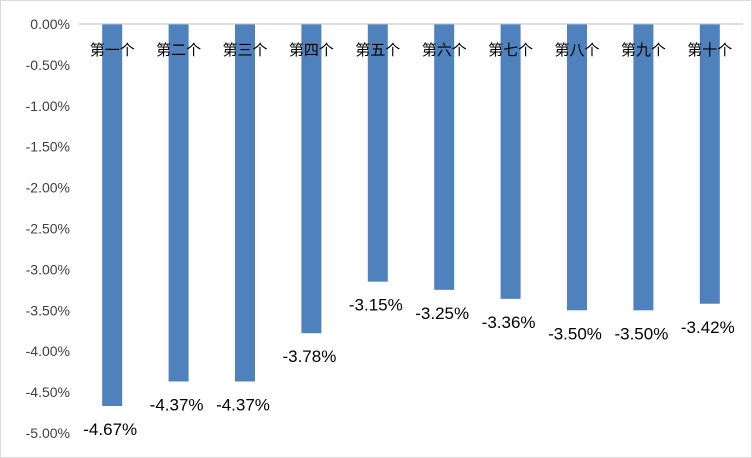  Describe the element at coordinates (643, 50) in the screenshot. I see `category-label: 第九个` at that location.